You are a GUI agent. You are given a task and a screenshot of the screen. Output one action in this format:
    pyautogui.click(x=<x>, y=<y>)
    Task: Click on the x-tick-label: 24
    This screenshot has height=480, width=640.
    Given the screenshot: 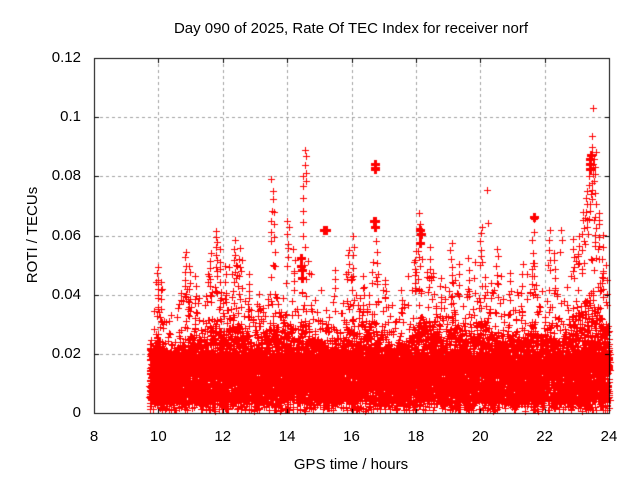 What is the action you would take?
    pyautogui.click(x=609, y=436)
    